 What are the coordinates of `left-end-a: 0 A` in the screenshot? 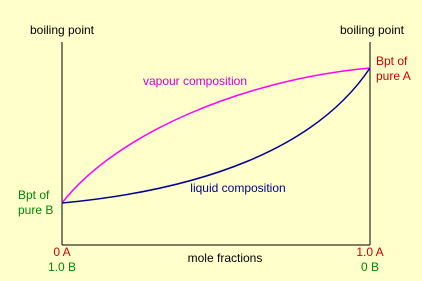 It's located at (61, 252).